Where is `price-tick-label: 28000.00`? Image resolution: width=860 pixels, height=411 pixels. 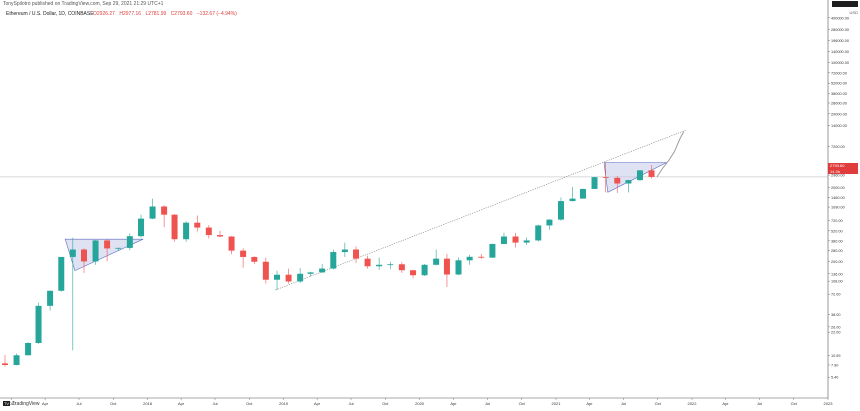 price-tick-label: 28000.00 is located at coordinates (839, 104).